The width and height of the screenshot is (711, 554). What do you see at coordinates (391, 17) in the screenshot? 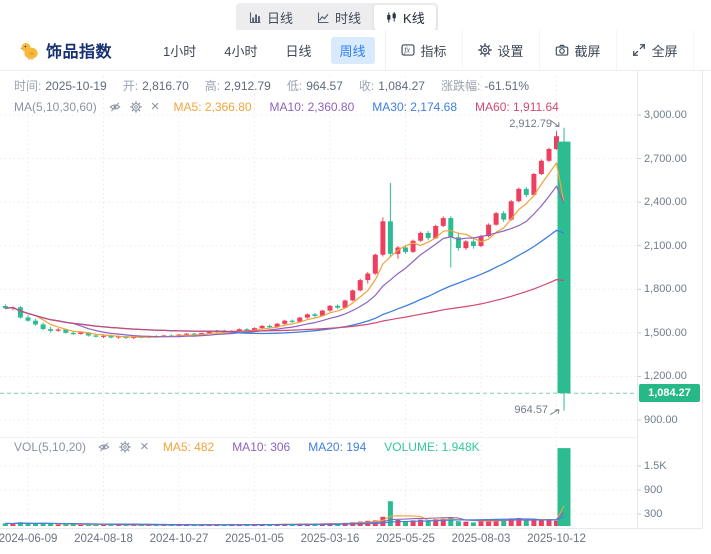
I see `candles-icon` at bounding box center [391, 17].